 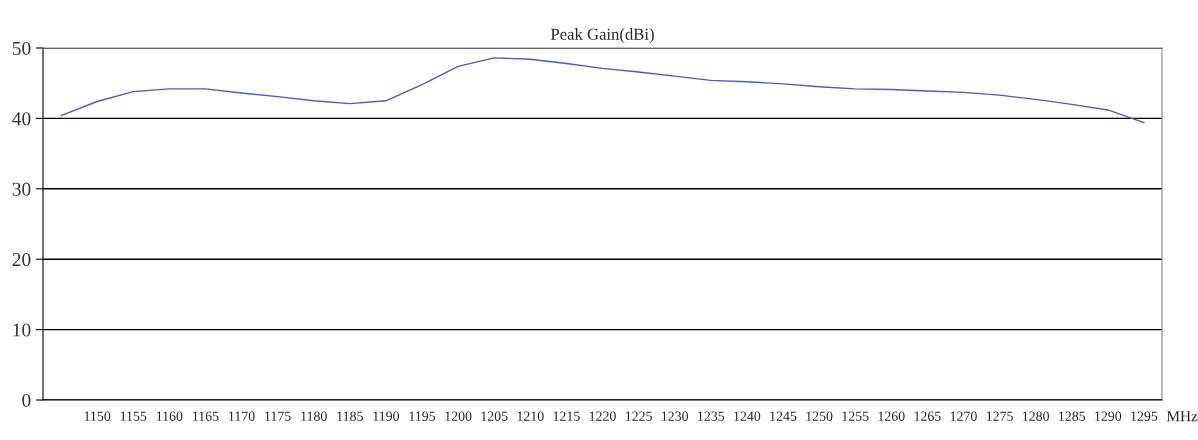 I want to click on x-tick-label: 1150, so click(x=97, y=416).